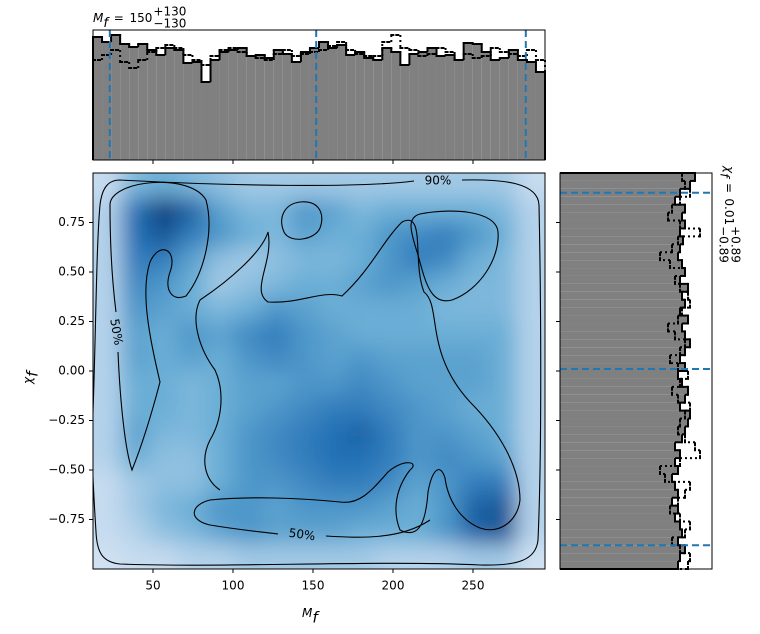 The width and height of the screenshot is (760, 634). Describe the element at coordinates (233, 586) in the screenshot. I see `x-tick-label: 100` at that location.